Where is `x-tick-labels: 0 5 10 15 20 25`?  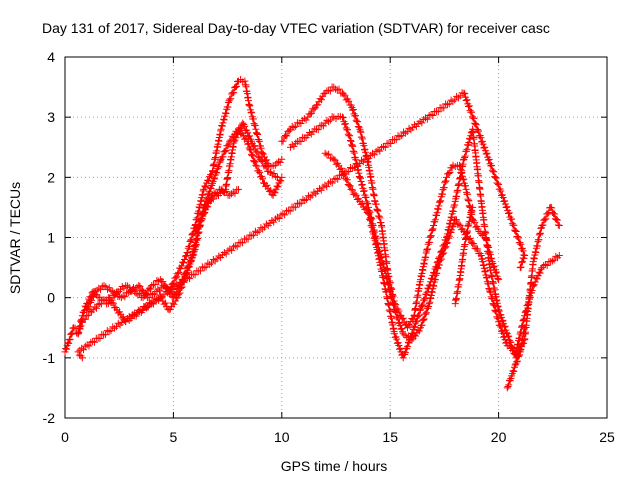
x-tick-labels: 0 5 10 15 20 25 is located at coordinates (338, 437).